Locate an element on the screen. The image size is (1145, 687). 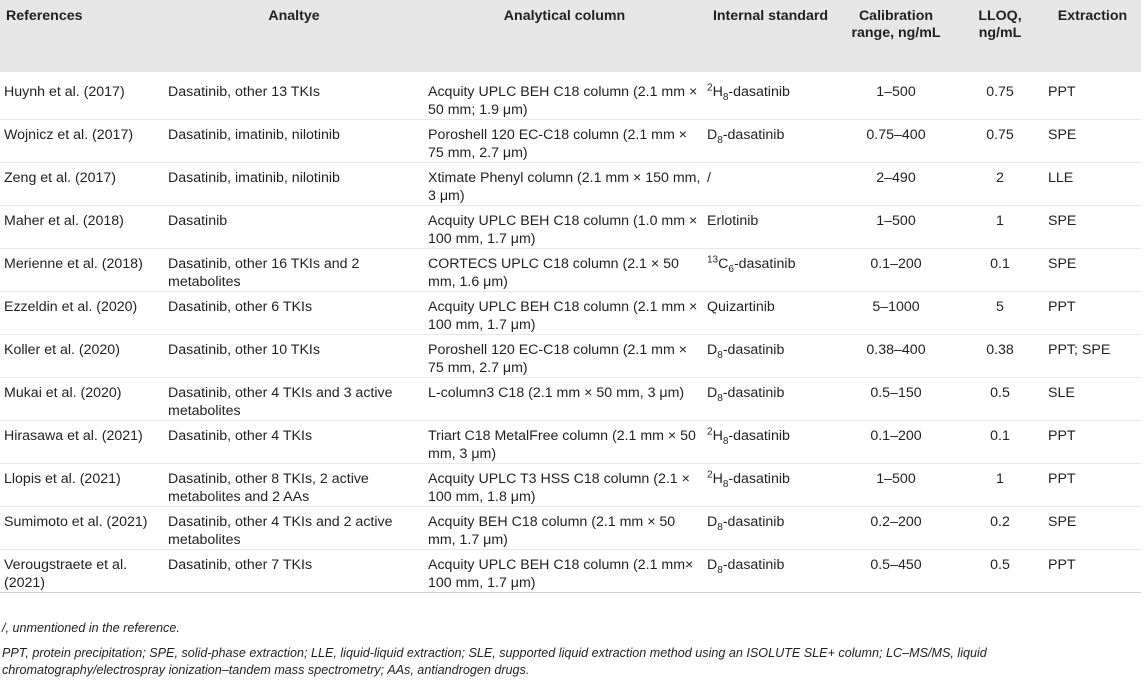
cell-reference: Ezzeldin et al. (2020) is located at coordinates (71, 307).